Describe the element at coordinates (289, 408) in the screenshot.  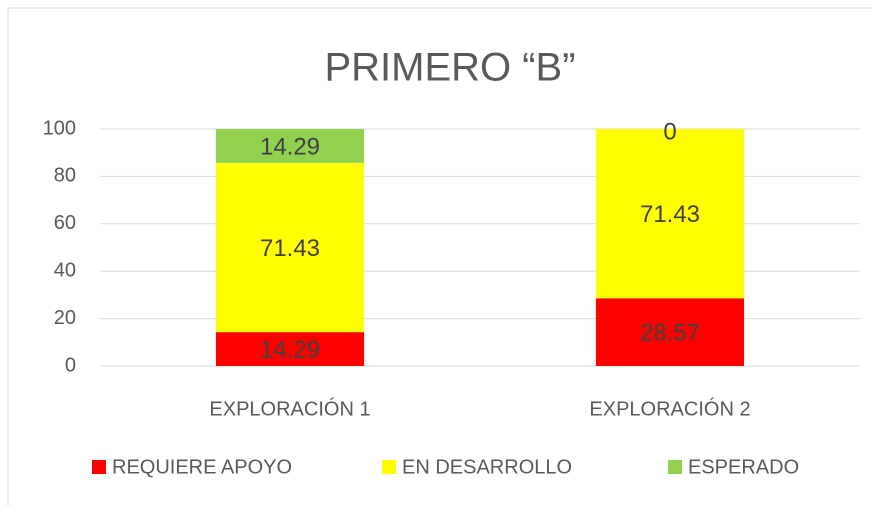
I see `x-tick-label: EXPLORACIÓN 1` at that location.